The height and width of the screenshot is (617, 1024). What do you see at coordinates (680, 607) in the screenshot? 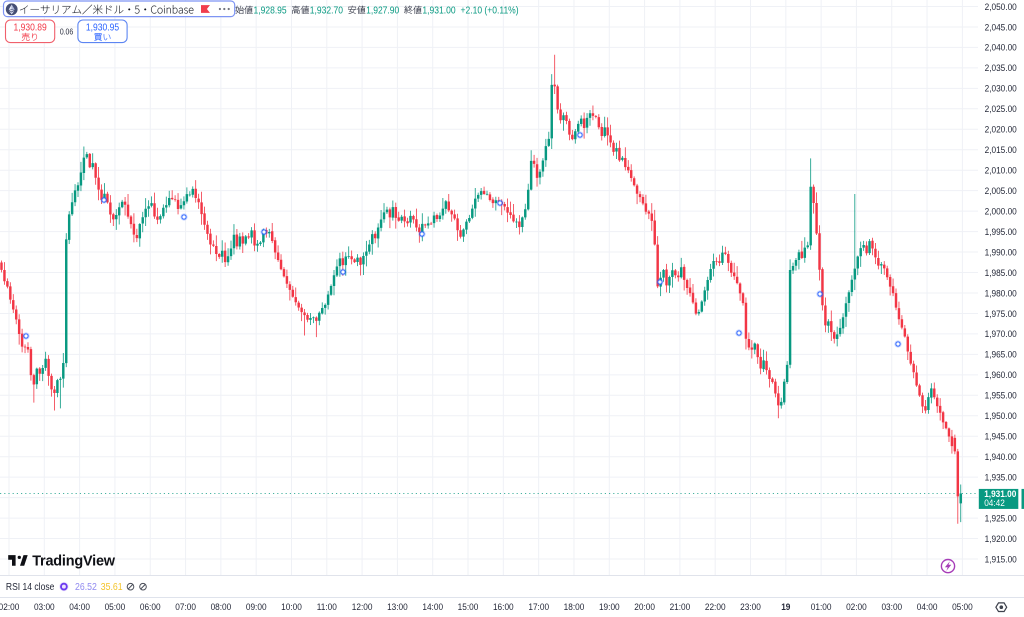
I see `svg-text: 21:00` at bounding box center [680, 607].